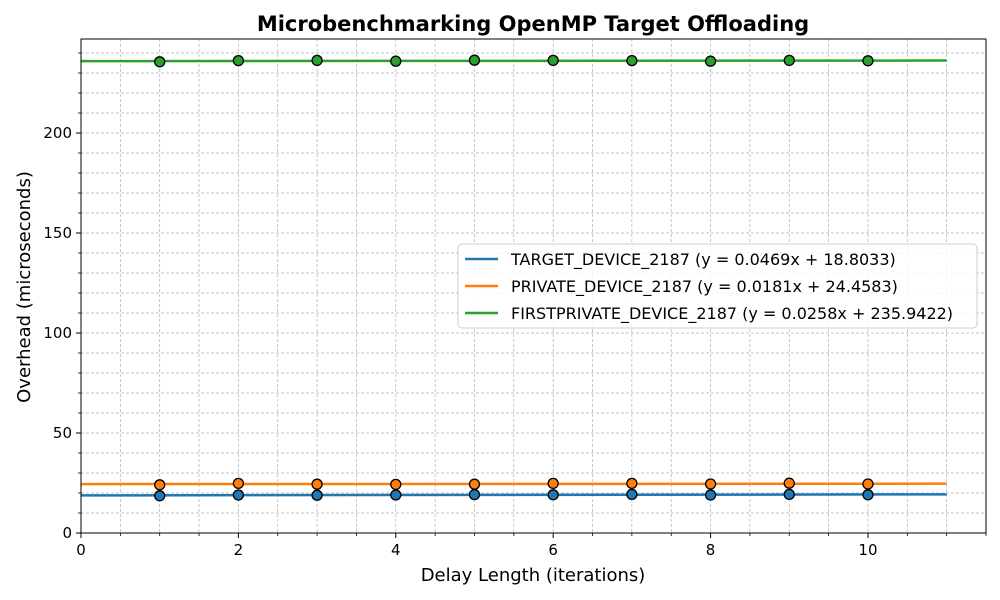 This screenshot has height=600, width=1000. What do you see at coordinates (867, 550) in the screenshot?
I see `x-tick-label: 10` at bounding box center [867, 550].